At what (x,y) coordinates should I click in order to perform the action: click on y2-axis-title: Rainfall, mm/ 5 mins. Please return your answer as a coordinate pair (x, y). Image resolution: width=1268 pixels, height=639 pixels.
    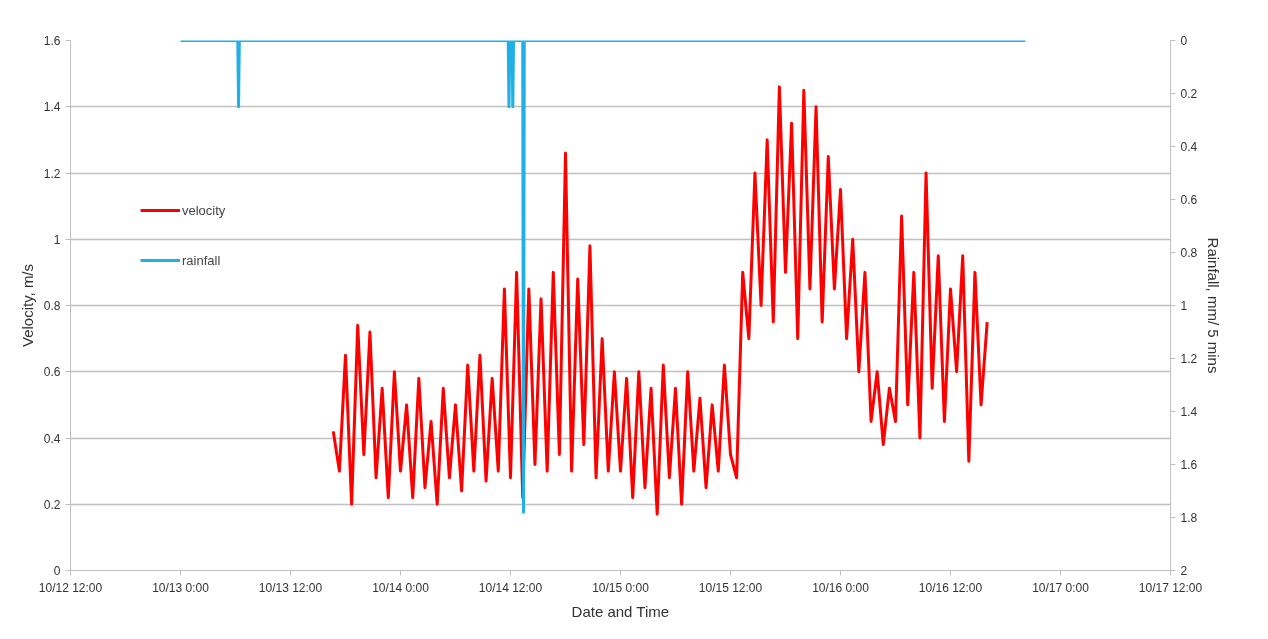
    Looking at the image, I should click on (1214, 305).